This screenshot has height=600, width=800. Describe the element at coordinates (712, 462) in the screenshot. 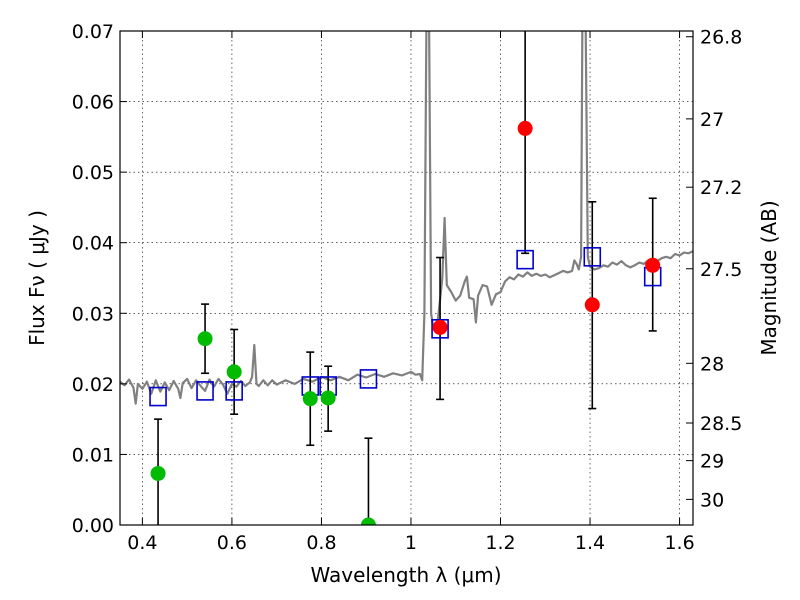

I see `y2-tick-label: 29` at that location.